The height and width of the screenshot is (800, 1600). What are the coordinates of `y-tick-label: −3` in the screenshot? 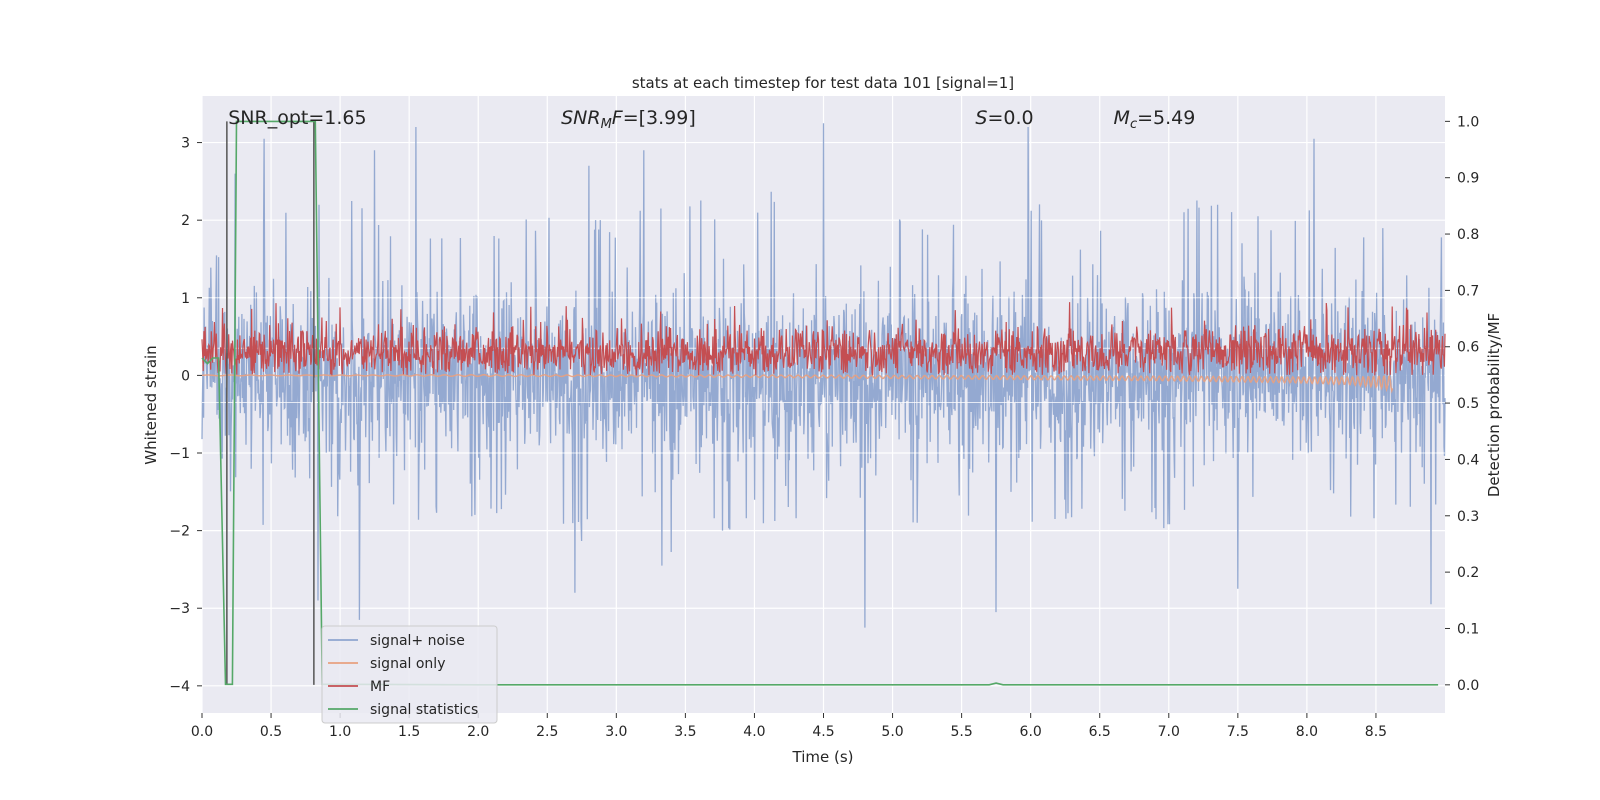 It's located at (179, 609).